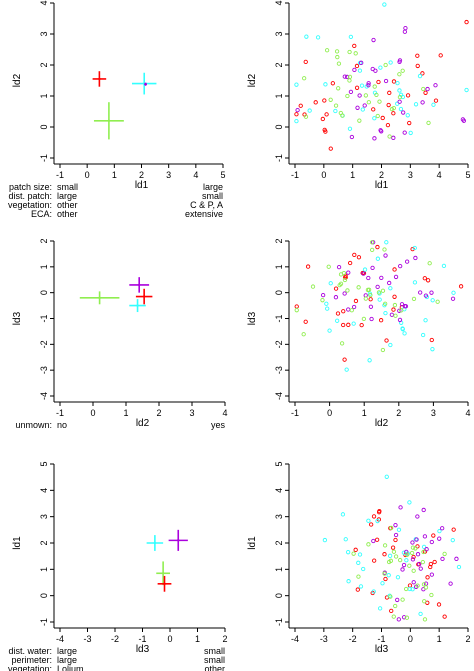 This screenshot has height=671, width=474. Describe the element at coordinates (252, 318) in the screenshot. I see `y-axis-label: ld3` at that location.